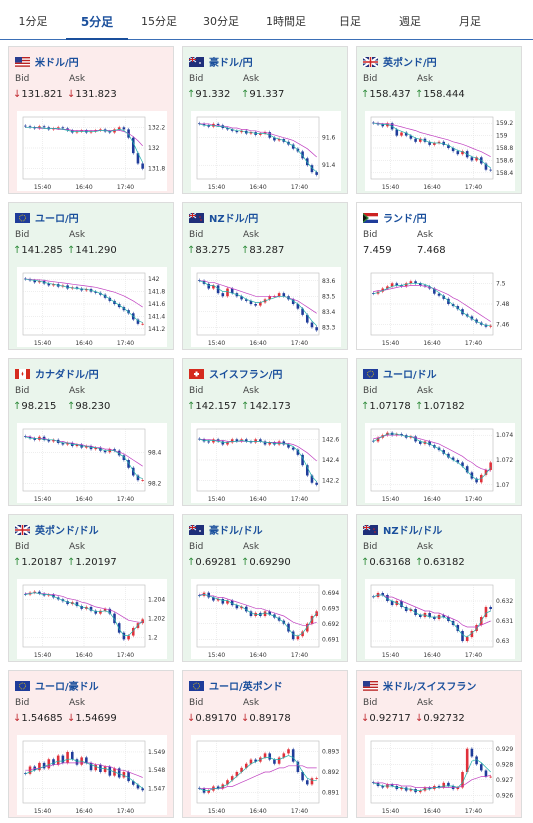 This screenshot has height=823, width=533. What do you see at coordinates (286, 21) in the screenshot?
I see `tab-1hour: 1時間足` at bounding box center [286, 21].